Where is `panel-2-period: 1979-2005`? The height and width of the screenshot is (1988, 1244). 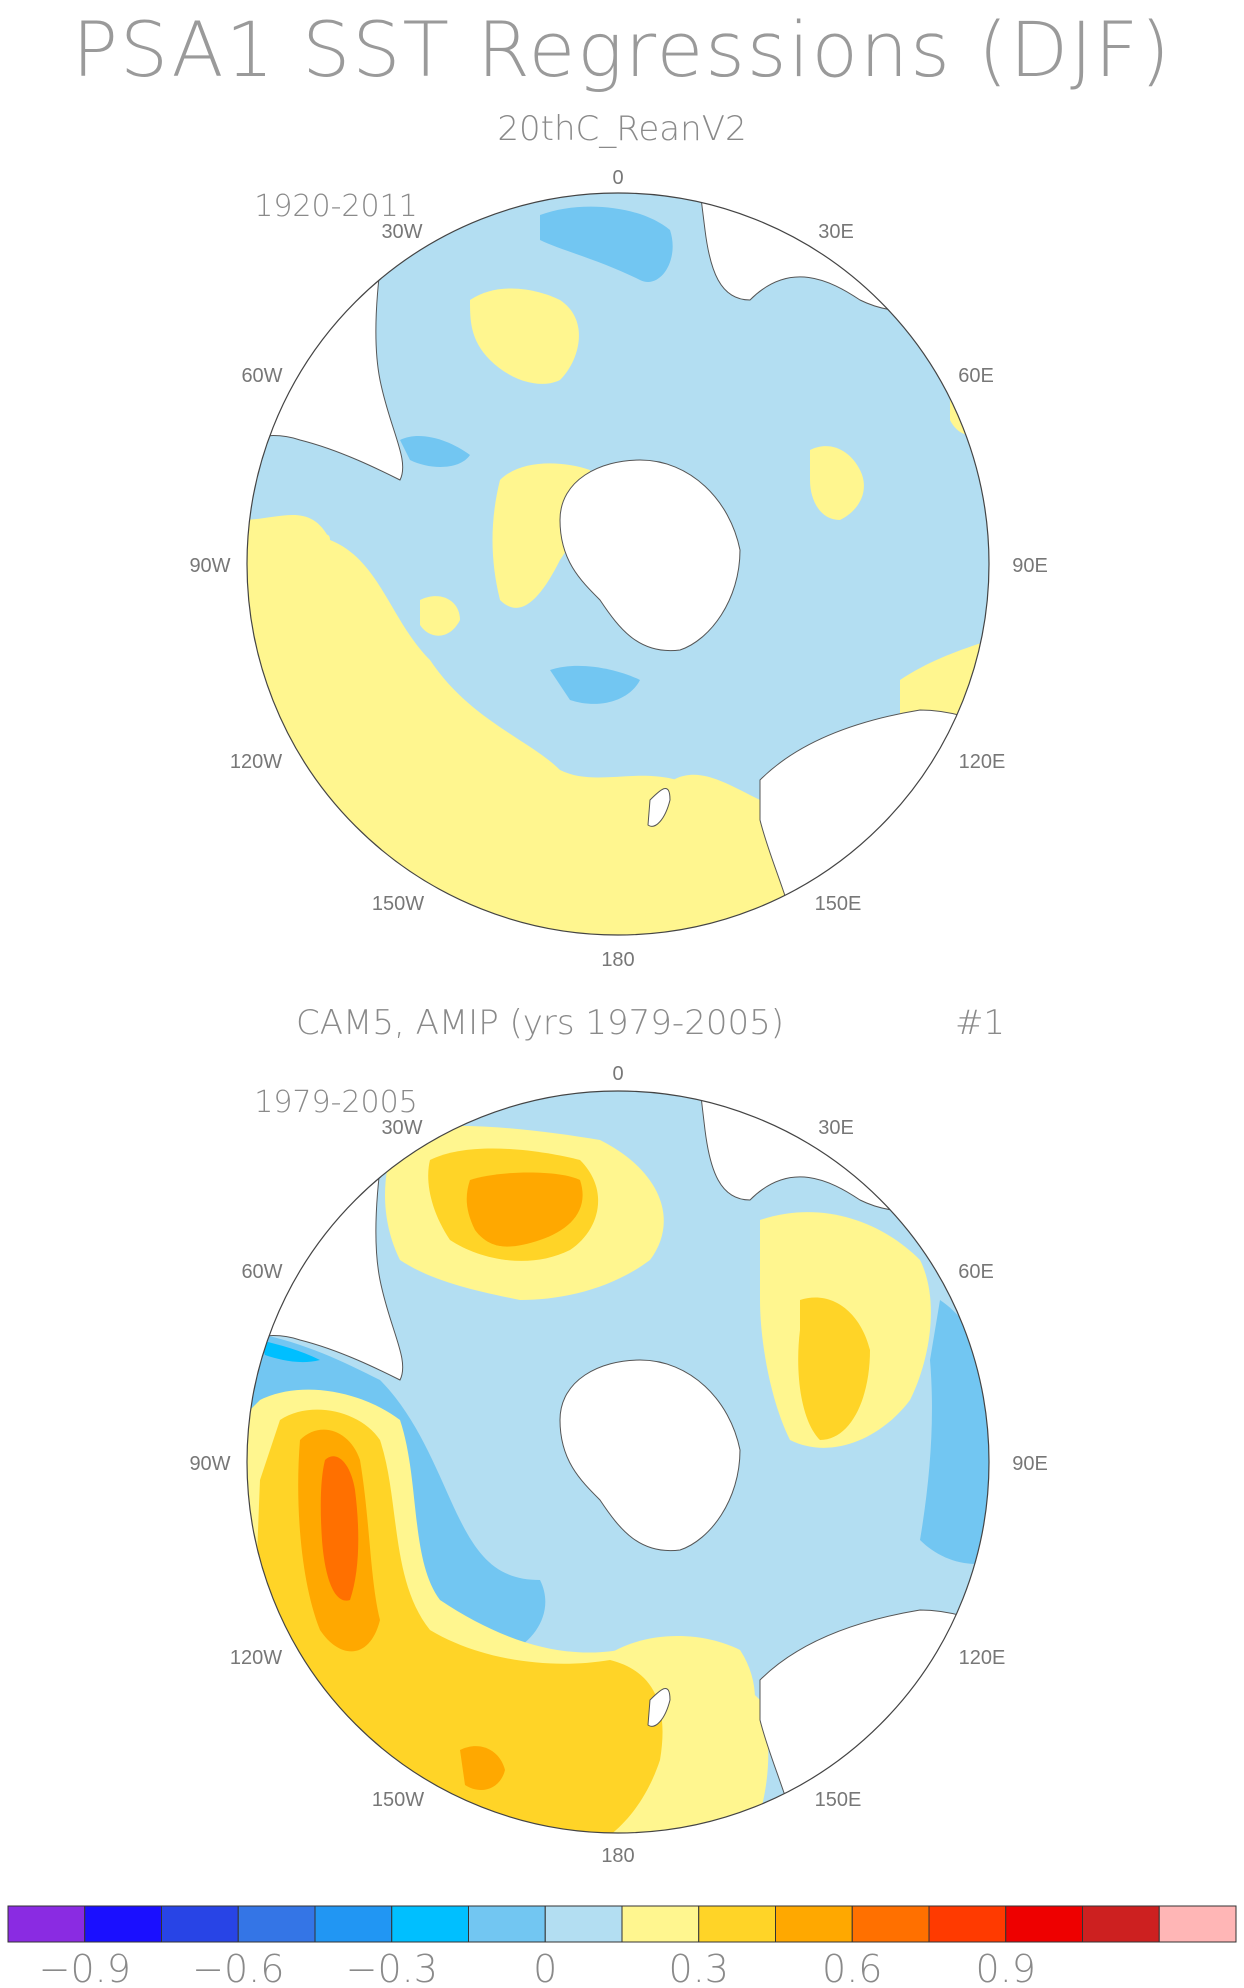 panel-2-period: 1979-2005 is located at coordinates (336, 1102).